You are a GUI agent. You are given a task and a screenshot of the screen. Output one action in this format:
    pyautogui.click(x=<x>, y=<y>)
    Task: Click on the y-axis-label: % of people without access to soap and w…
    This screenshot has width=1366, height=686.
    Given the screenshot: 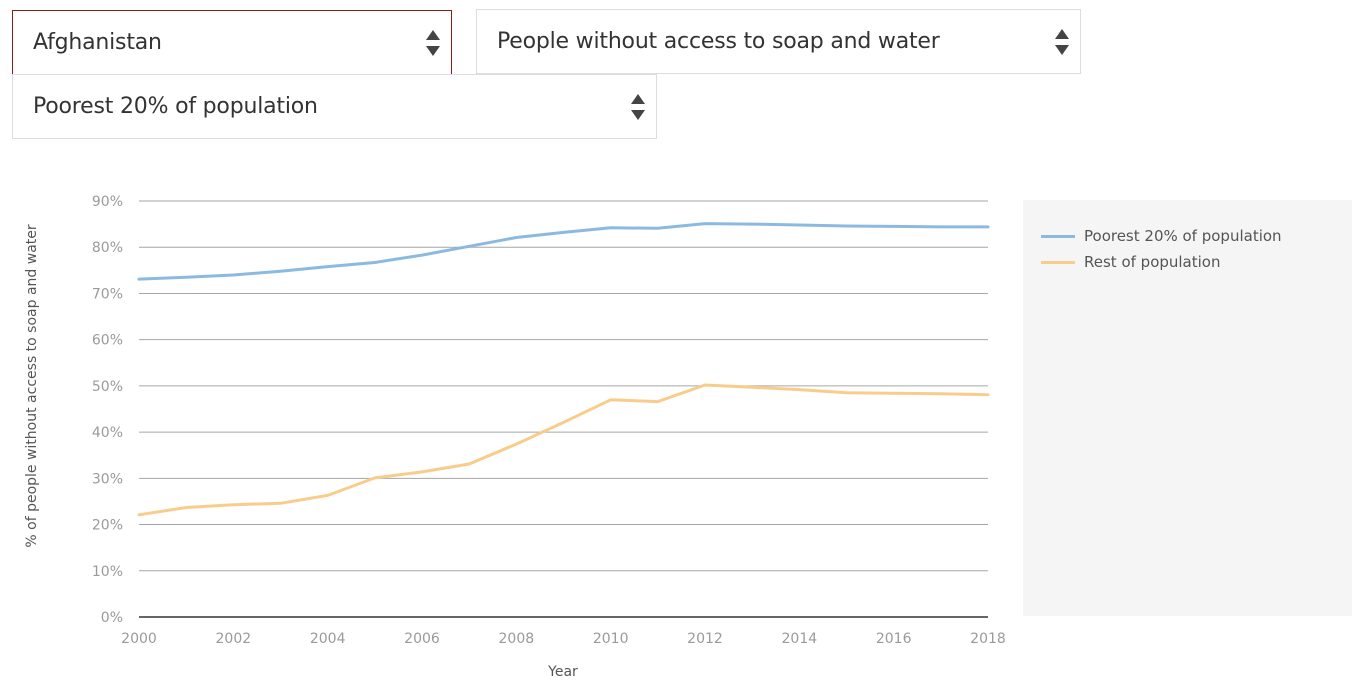 What is the action you would take?
    pyautogui.click(x=32, y=386)
    